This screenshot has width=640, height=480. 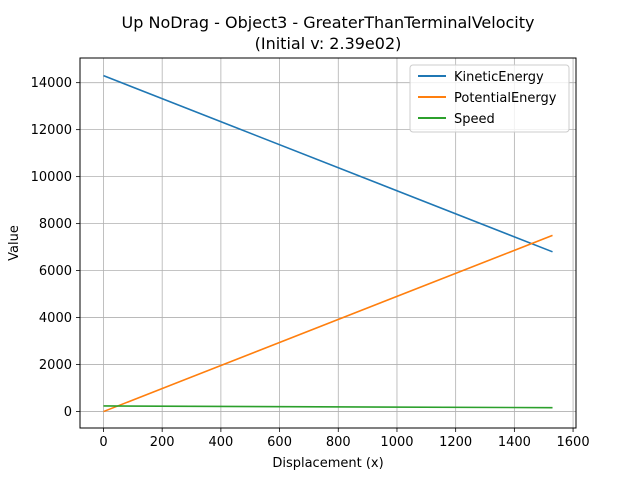 I want to click on y-tick-label: 0, so click(x=68, y=412).